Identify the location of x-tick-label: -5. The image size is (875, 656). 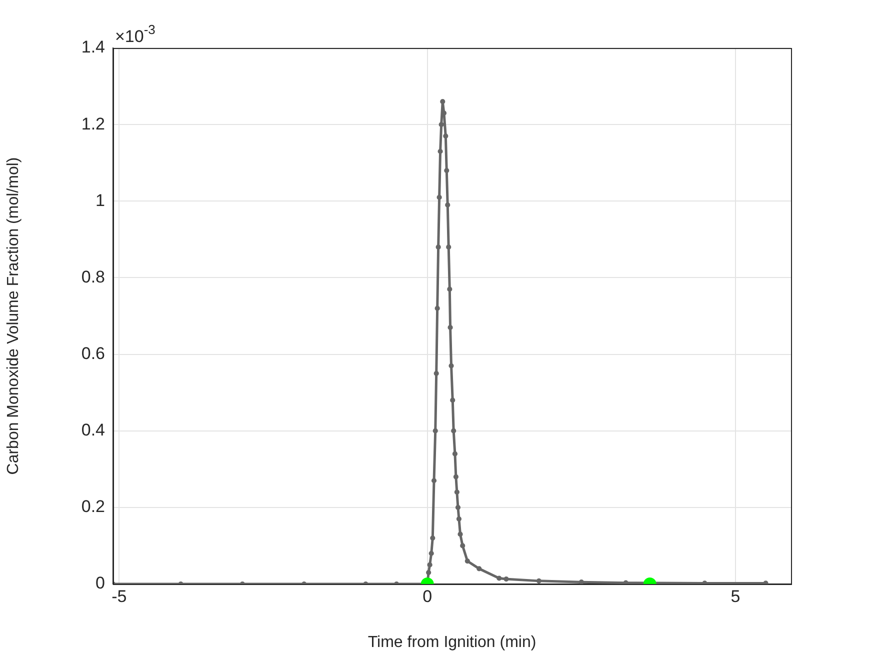
(119, 596).